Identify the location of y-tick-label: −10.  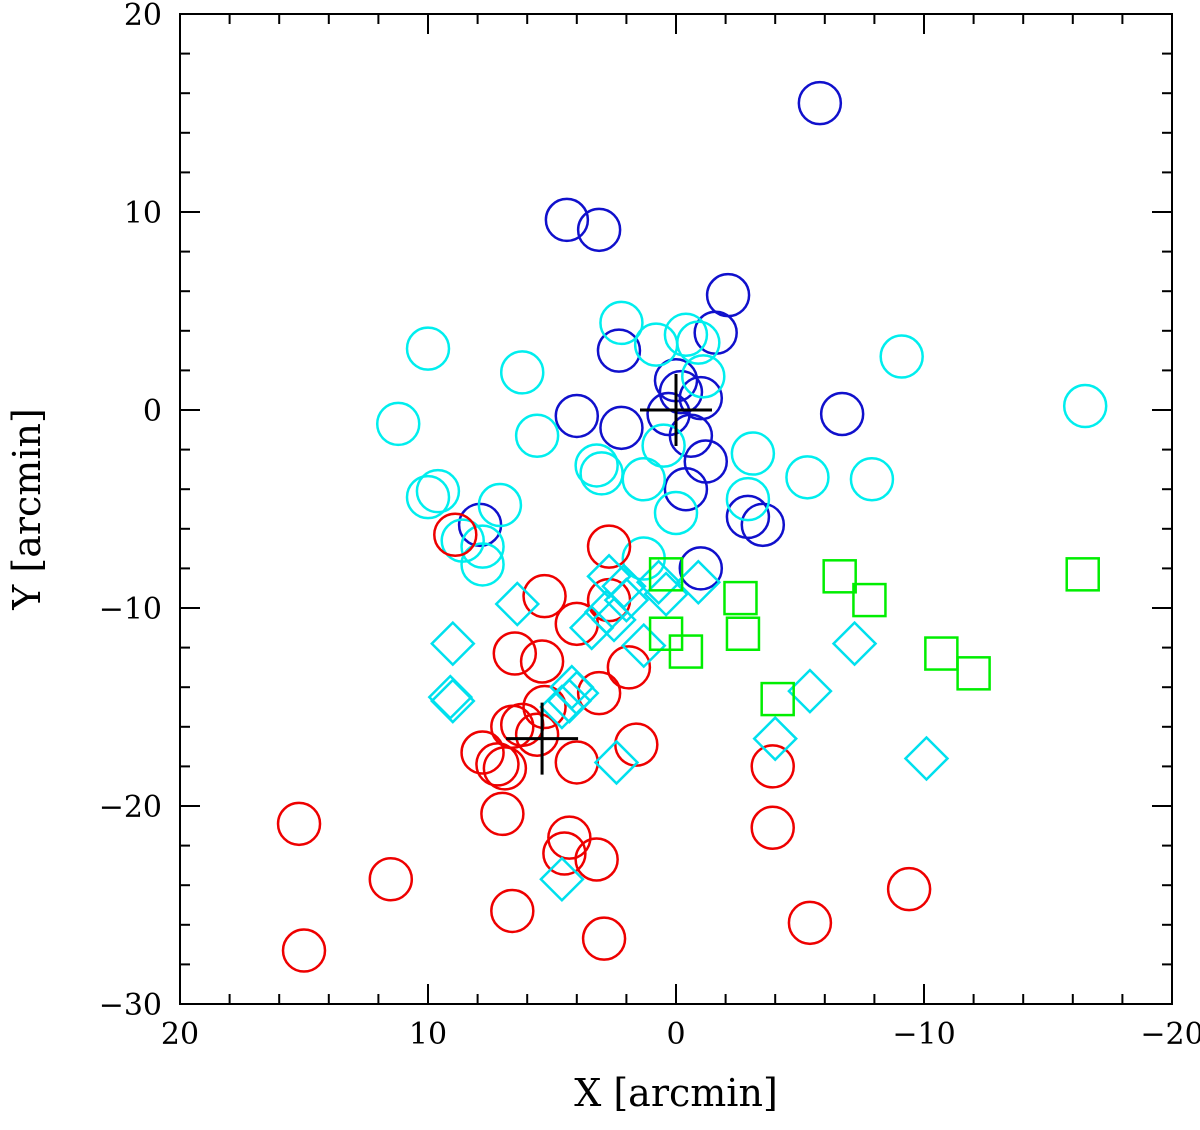
(130, 609).